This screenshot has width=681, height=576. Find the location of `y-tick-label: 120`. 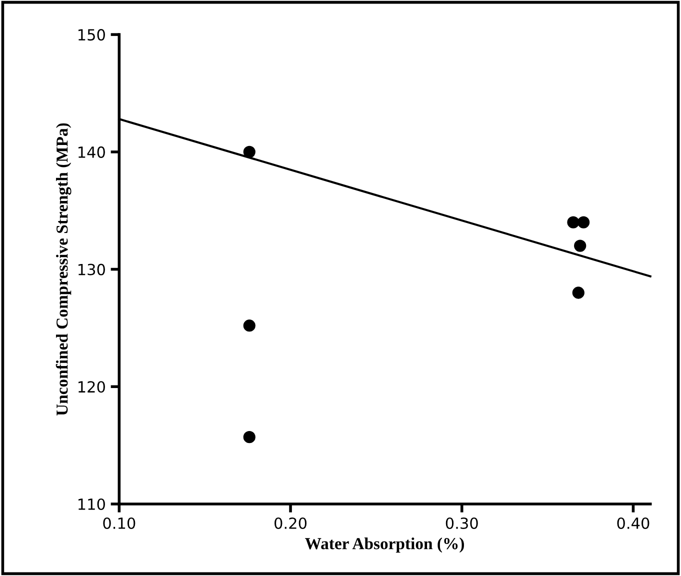

y-tick-label: 120 is located at coordinates (91, 387).